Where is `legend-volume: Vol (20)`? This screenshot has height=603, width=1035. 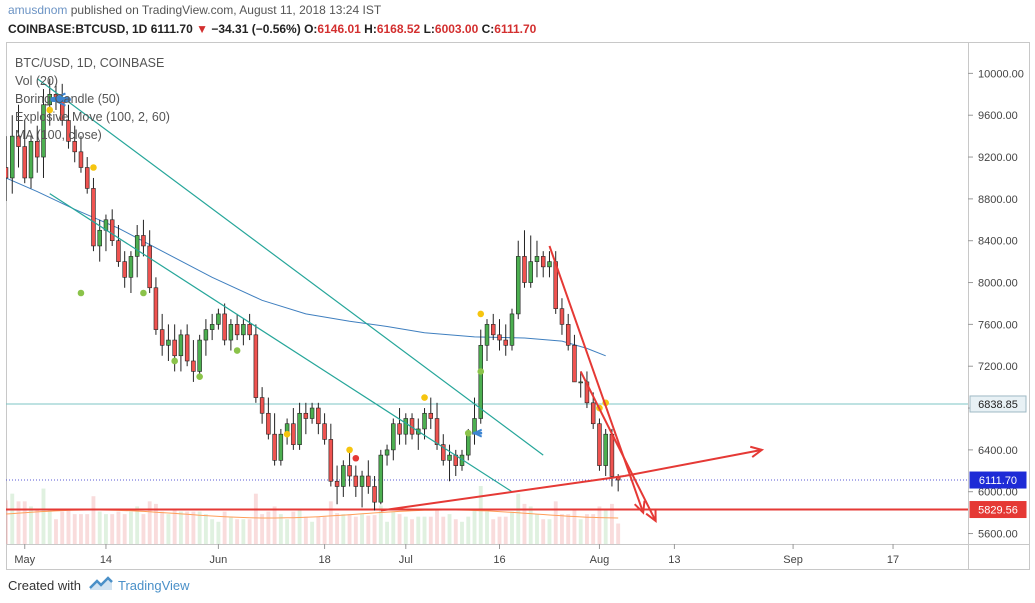 legend-volume: Vol (20) is located at coordinates (37, 81).